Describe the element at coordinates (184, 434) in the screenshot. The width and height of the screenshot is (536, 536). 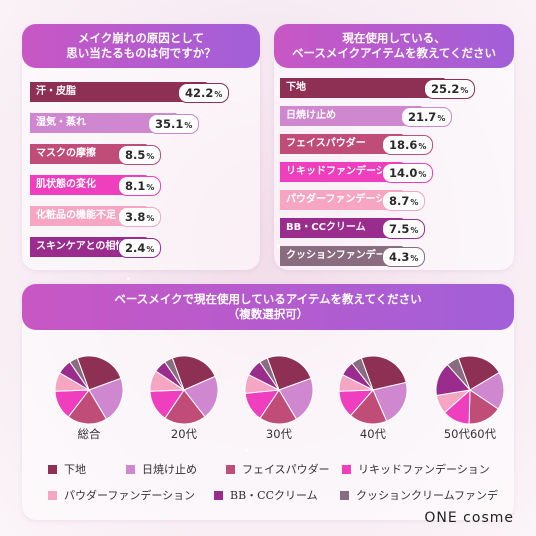
I see `pie-label: 20代` at that location.